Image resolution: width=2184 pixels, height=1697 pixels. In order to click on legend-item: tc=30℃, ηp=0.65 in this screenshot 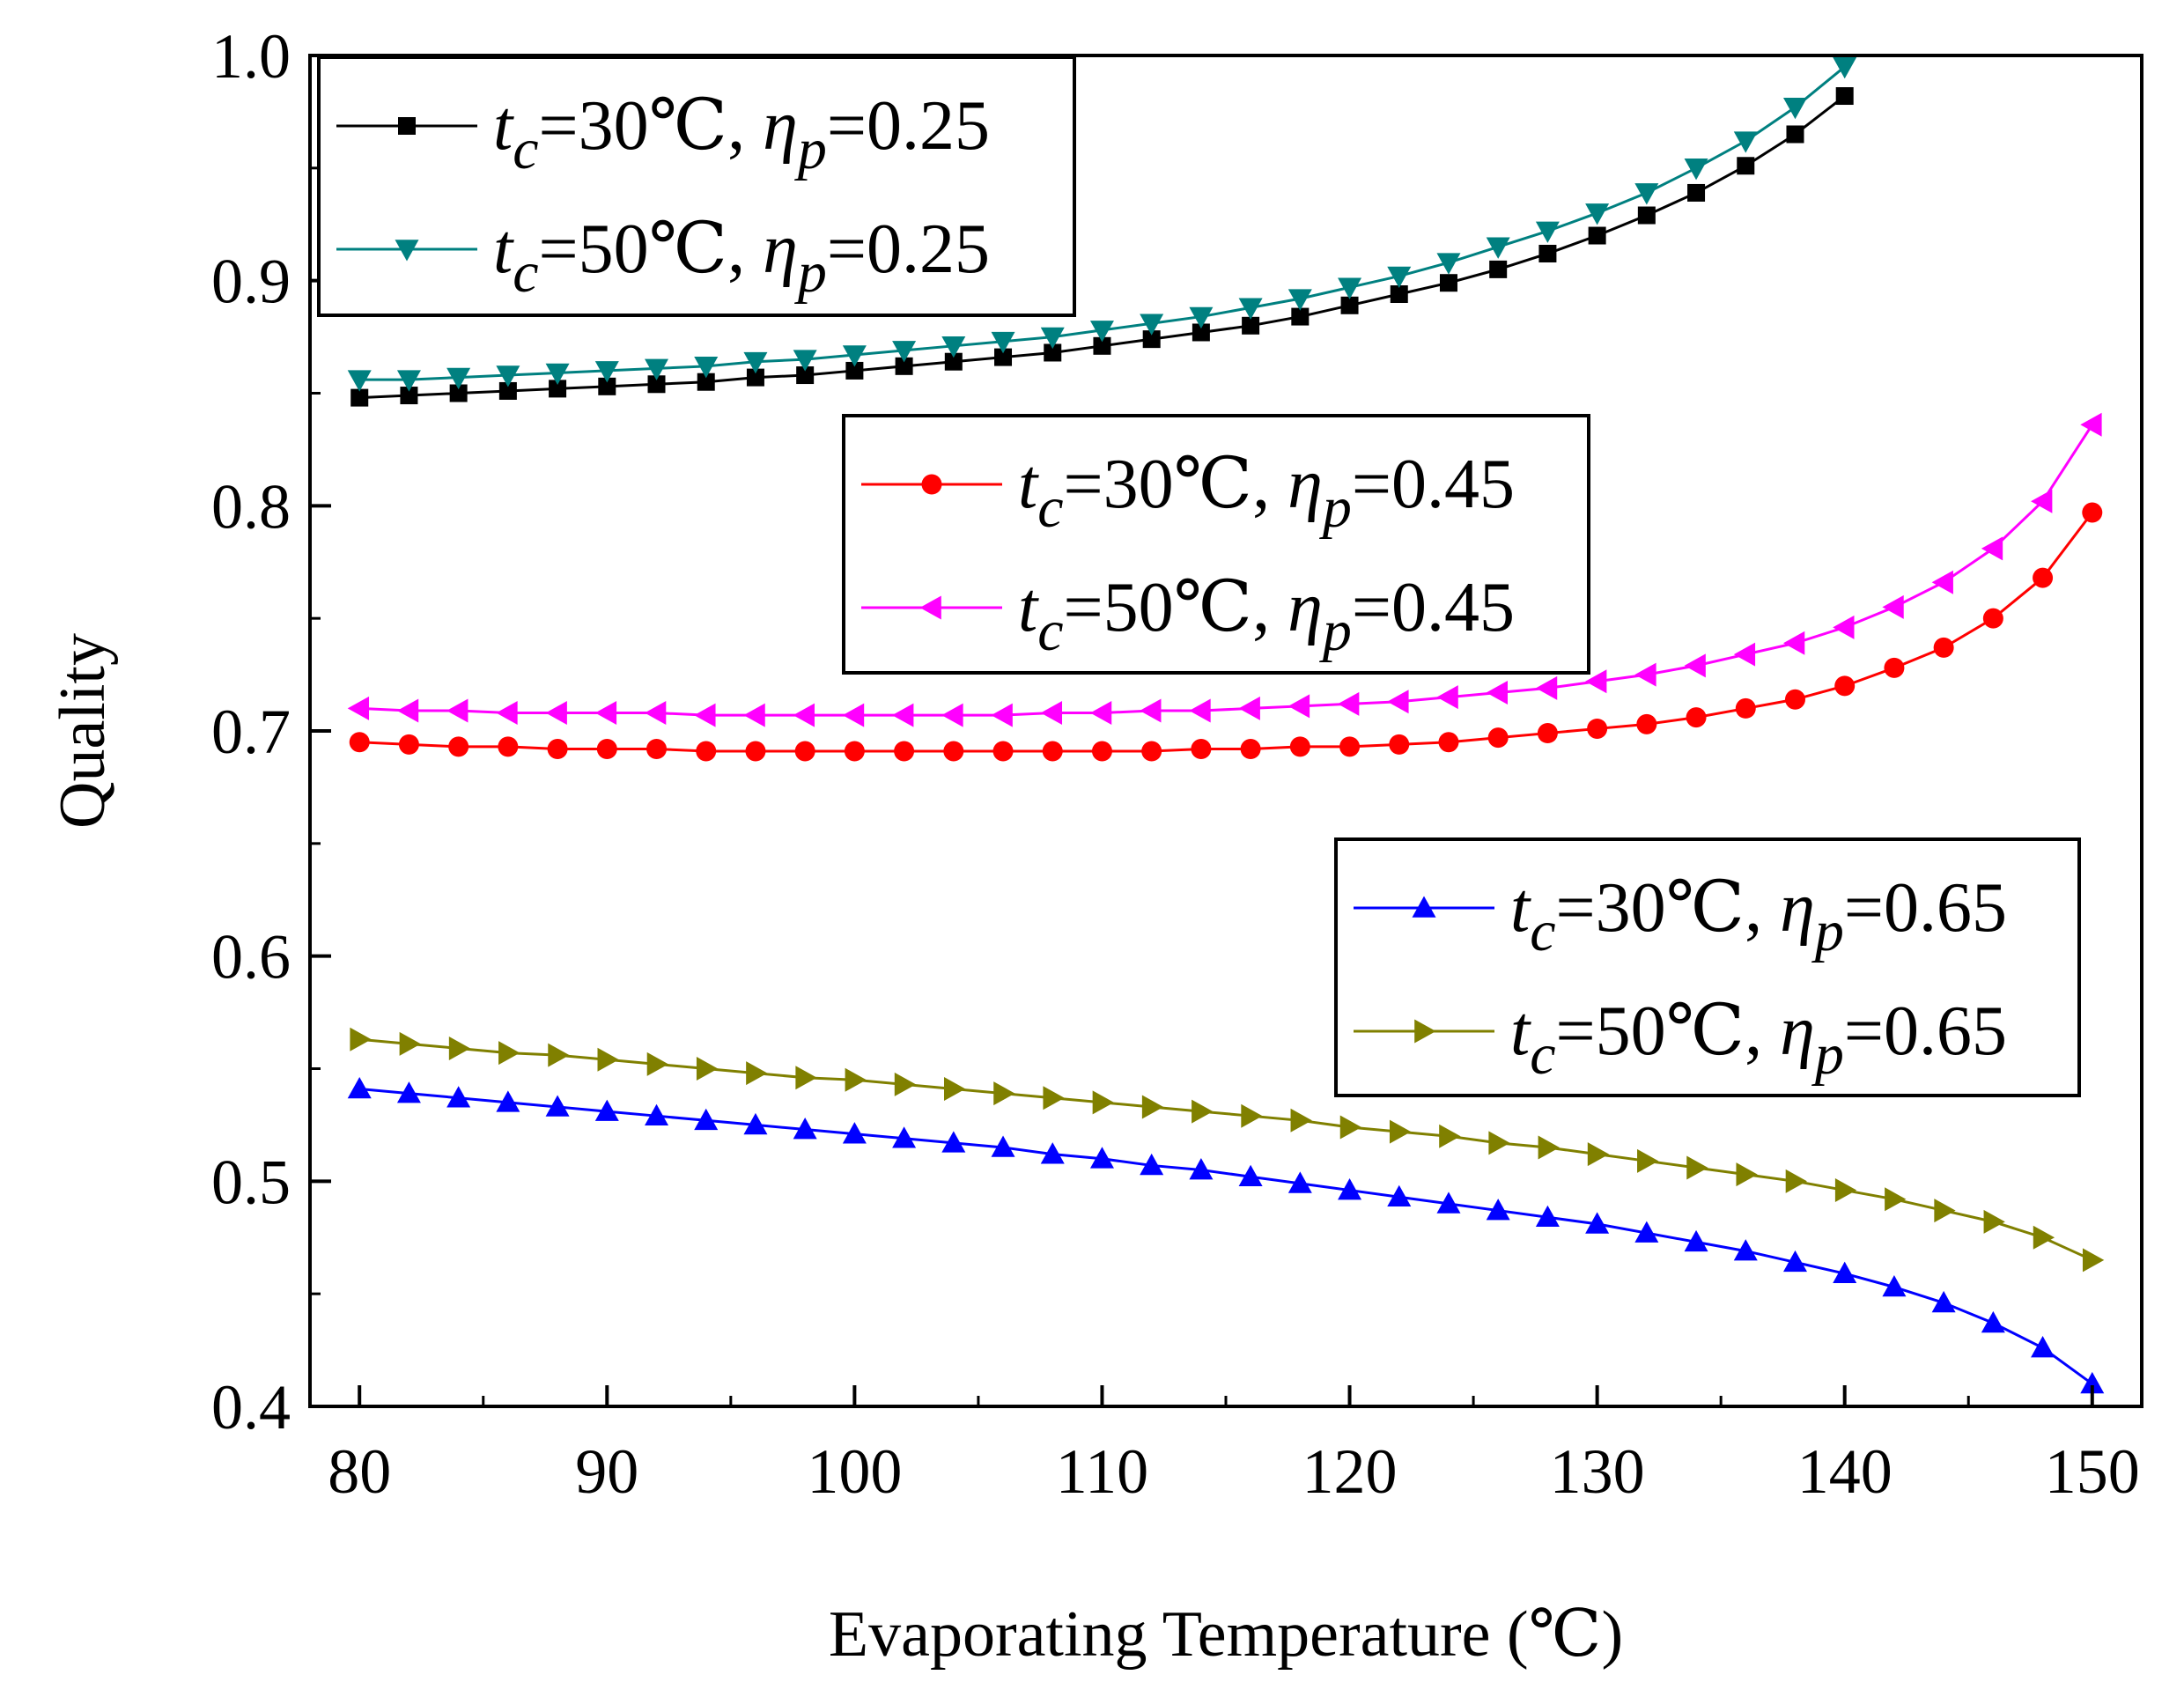, I will do `click(1680, 916)`.